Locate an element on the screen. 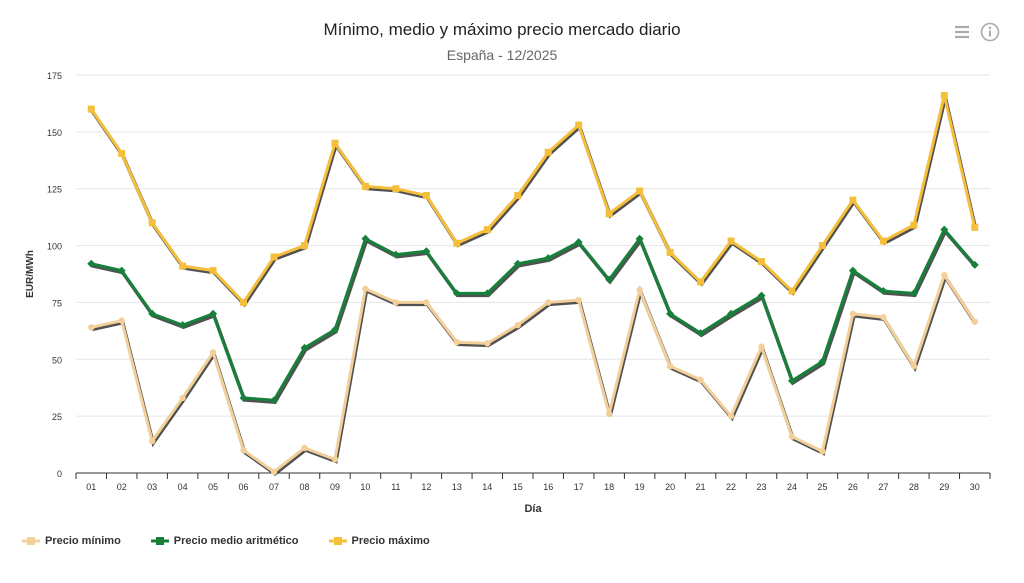 This screenshot has height=583, width=1024. x-tick-label: 16 is located at coordinates (548, 487).